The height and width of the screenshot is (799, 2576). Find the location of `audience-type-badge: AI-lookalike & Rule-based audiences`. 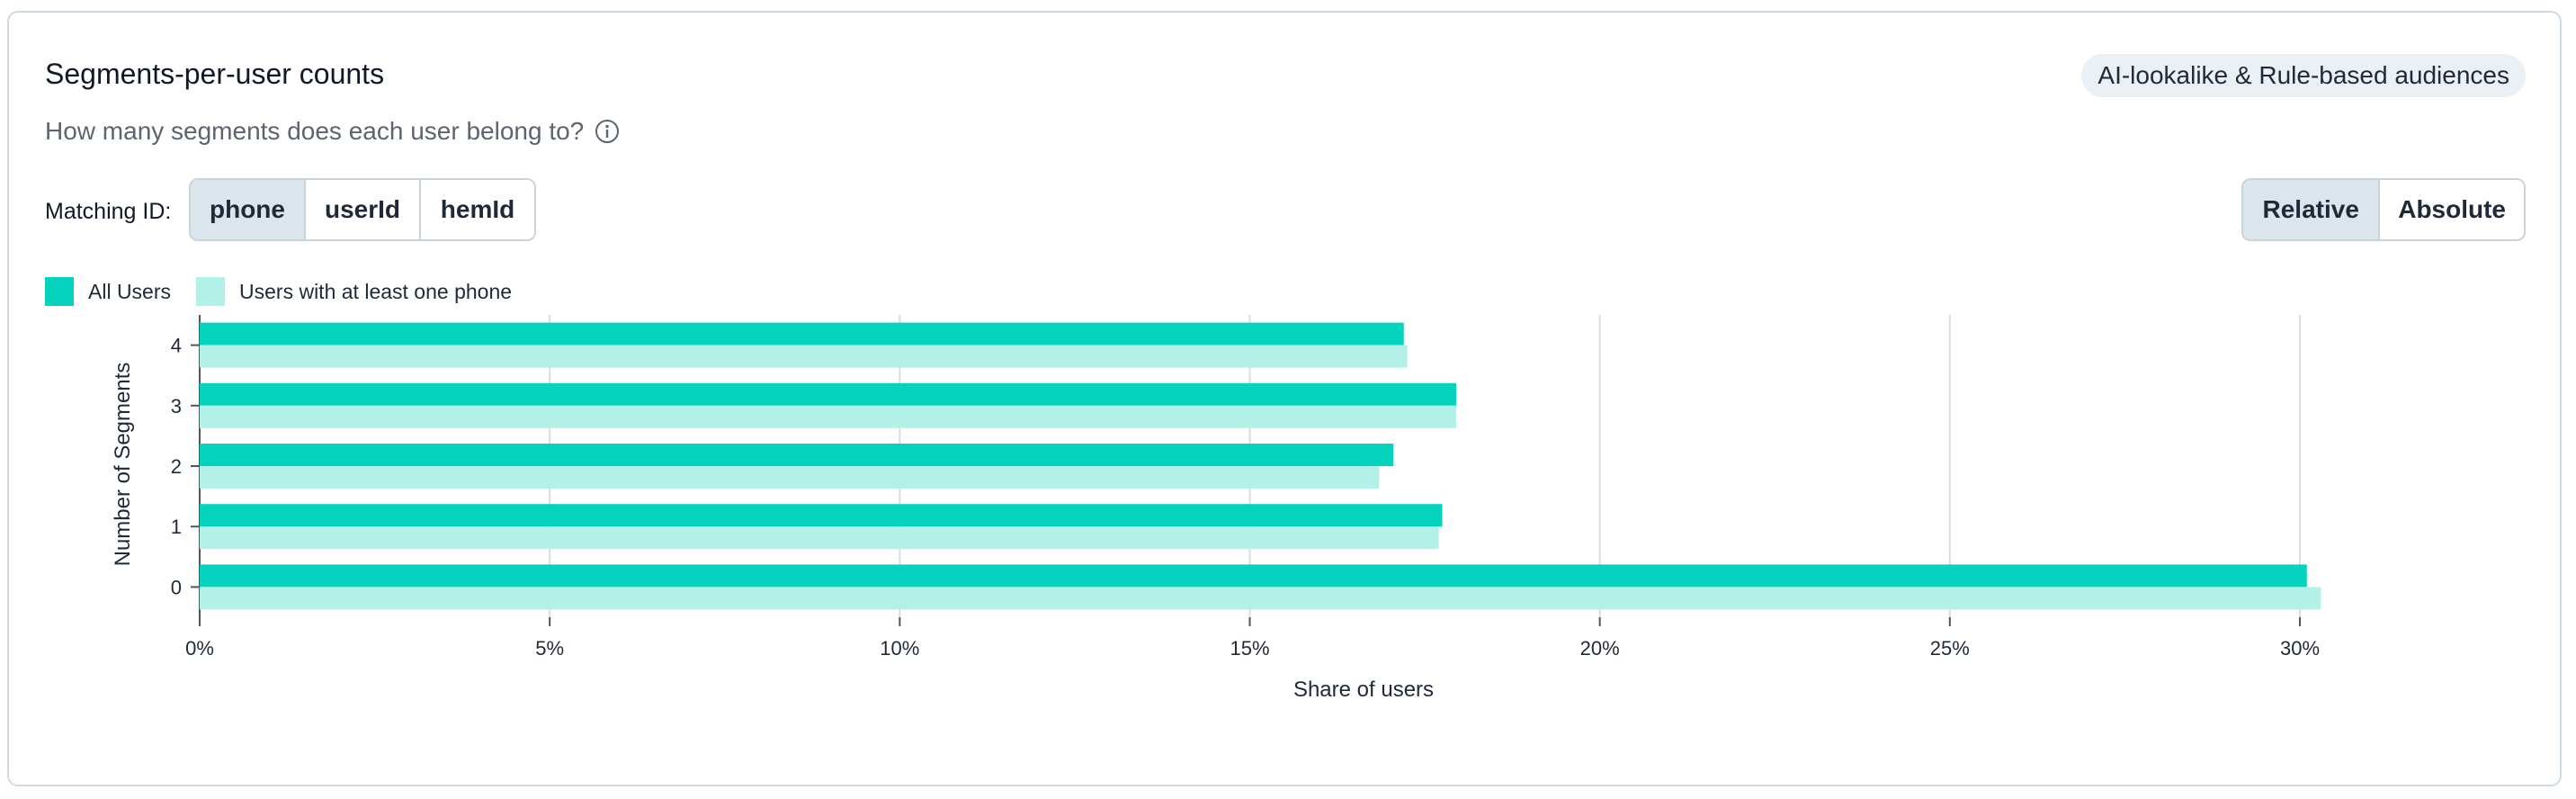

audience-type-badge: AI-lookalike & Rule-based audiences is located at coordinates (2303, 75).